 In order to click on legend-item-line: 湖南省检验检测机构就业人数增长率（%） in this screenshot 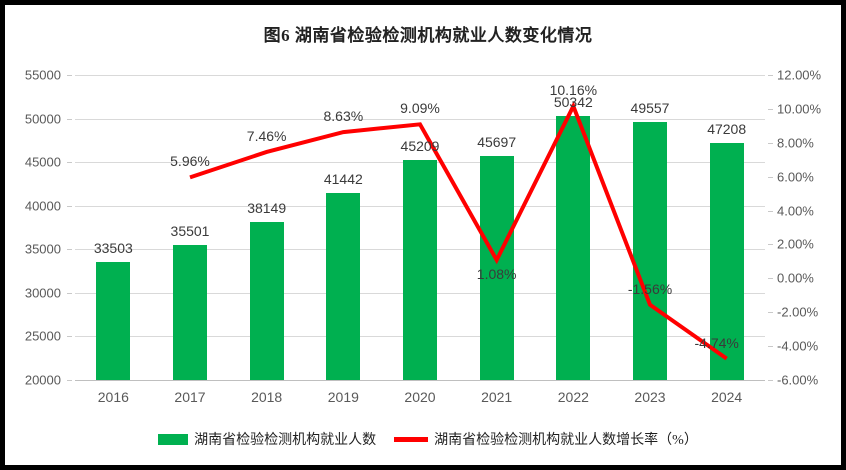, I will do `click(546, 439)`.